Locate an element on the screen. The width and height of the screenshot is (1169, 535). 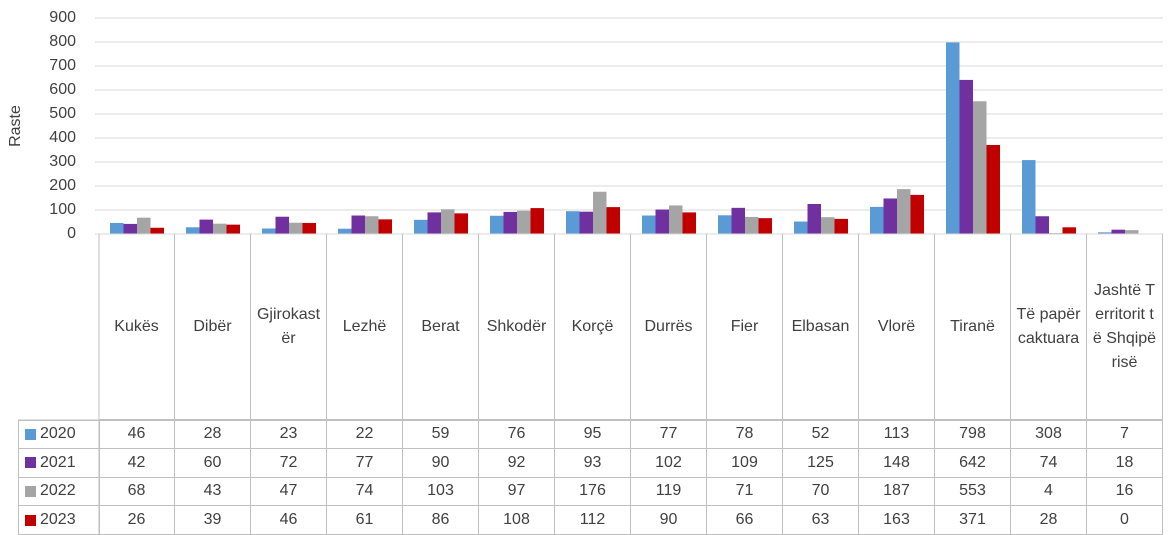
legend-entry: 2021 is located at coordinates (59, 463).